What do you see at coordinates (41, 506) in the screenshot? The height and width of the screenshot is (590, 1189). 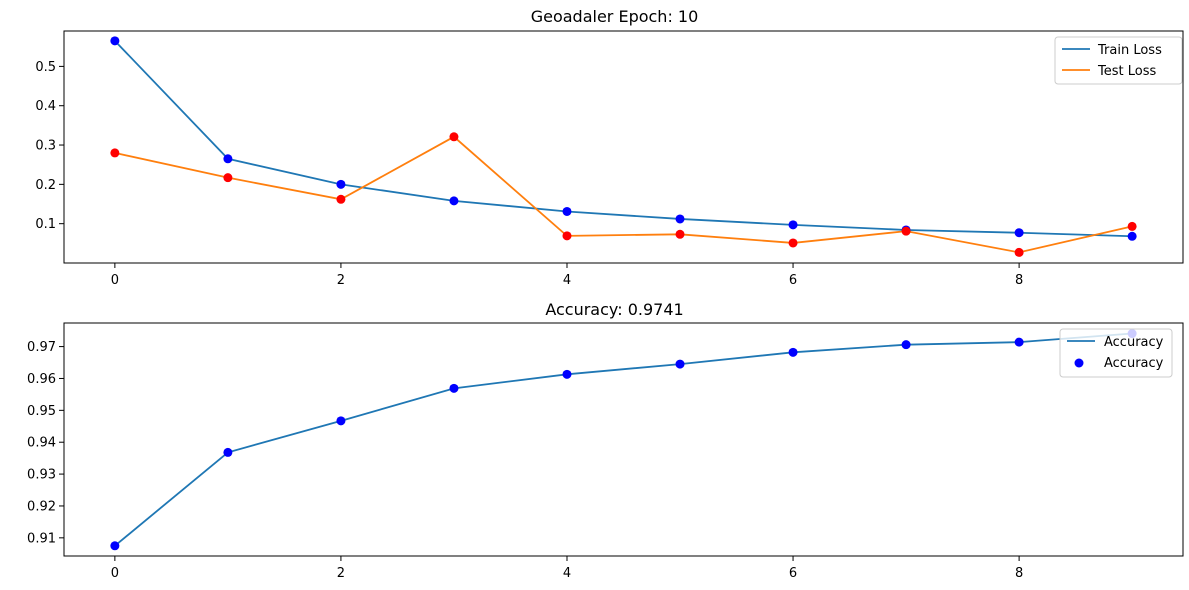 I see `accuracy-y-tick-label: 0.92` at bounding box center [41, 506].